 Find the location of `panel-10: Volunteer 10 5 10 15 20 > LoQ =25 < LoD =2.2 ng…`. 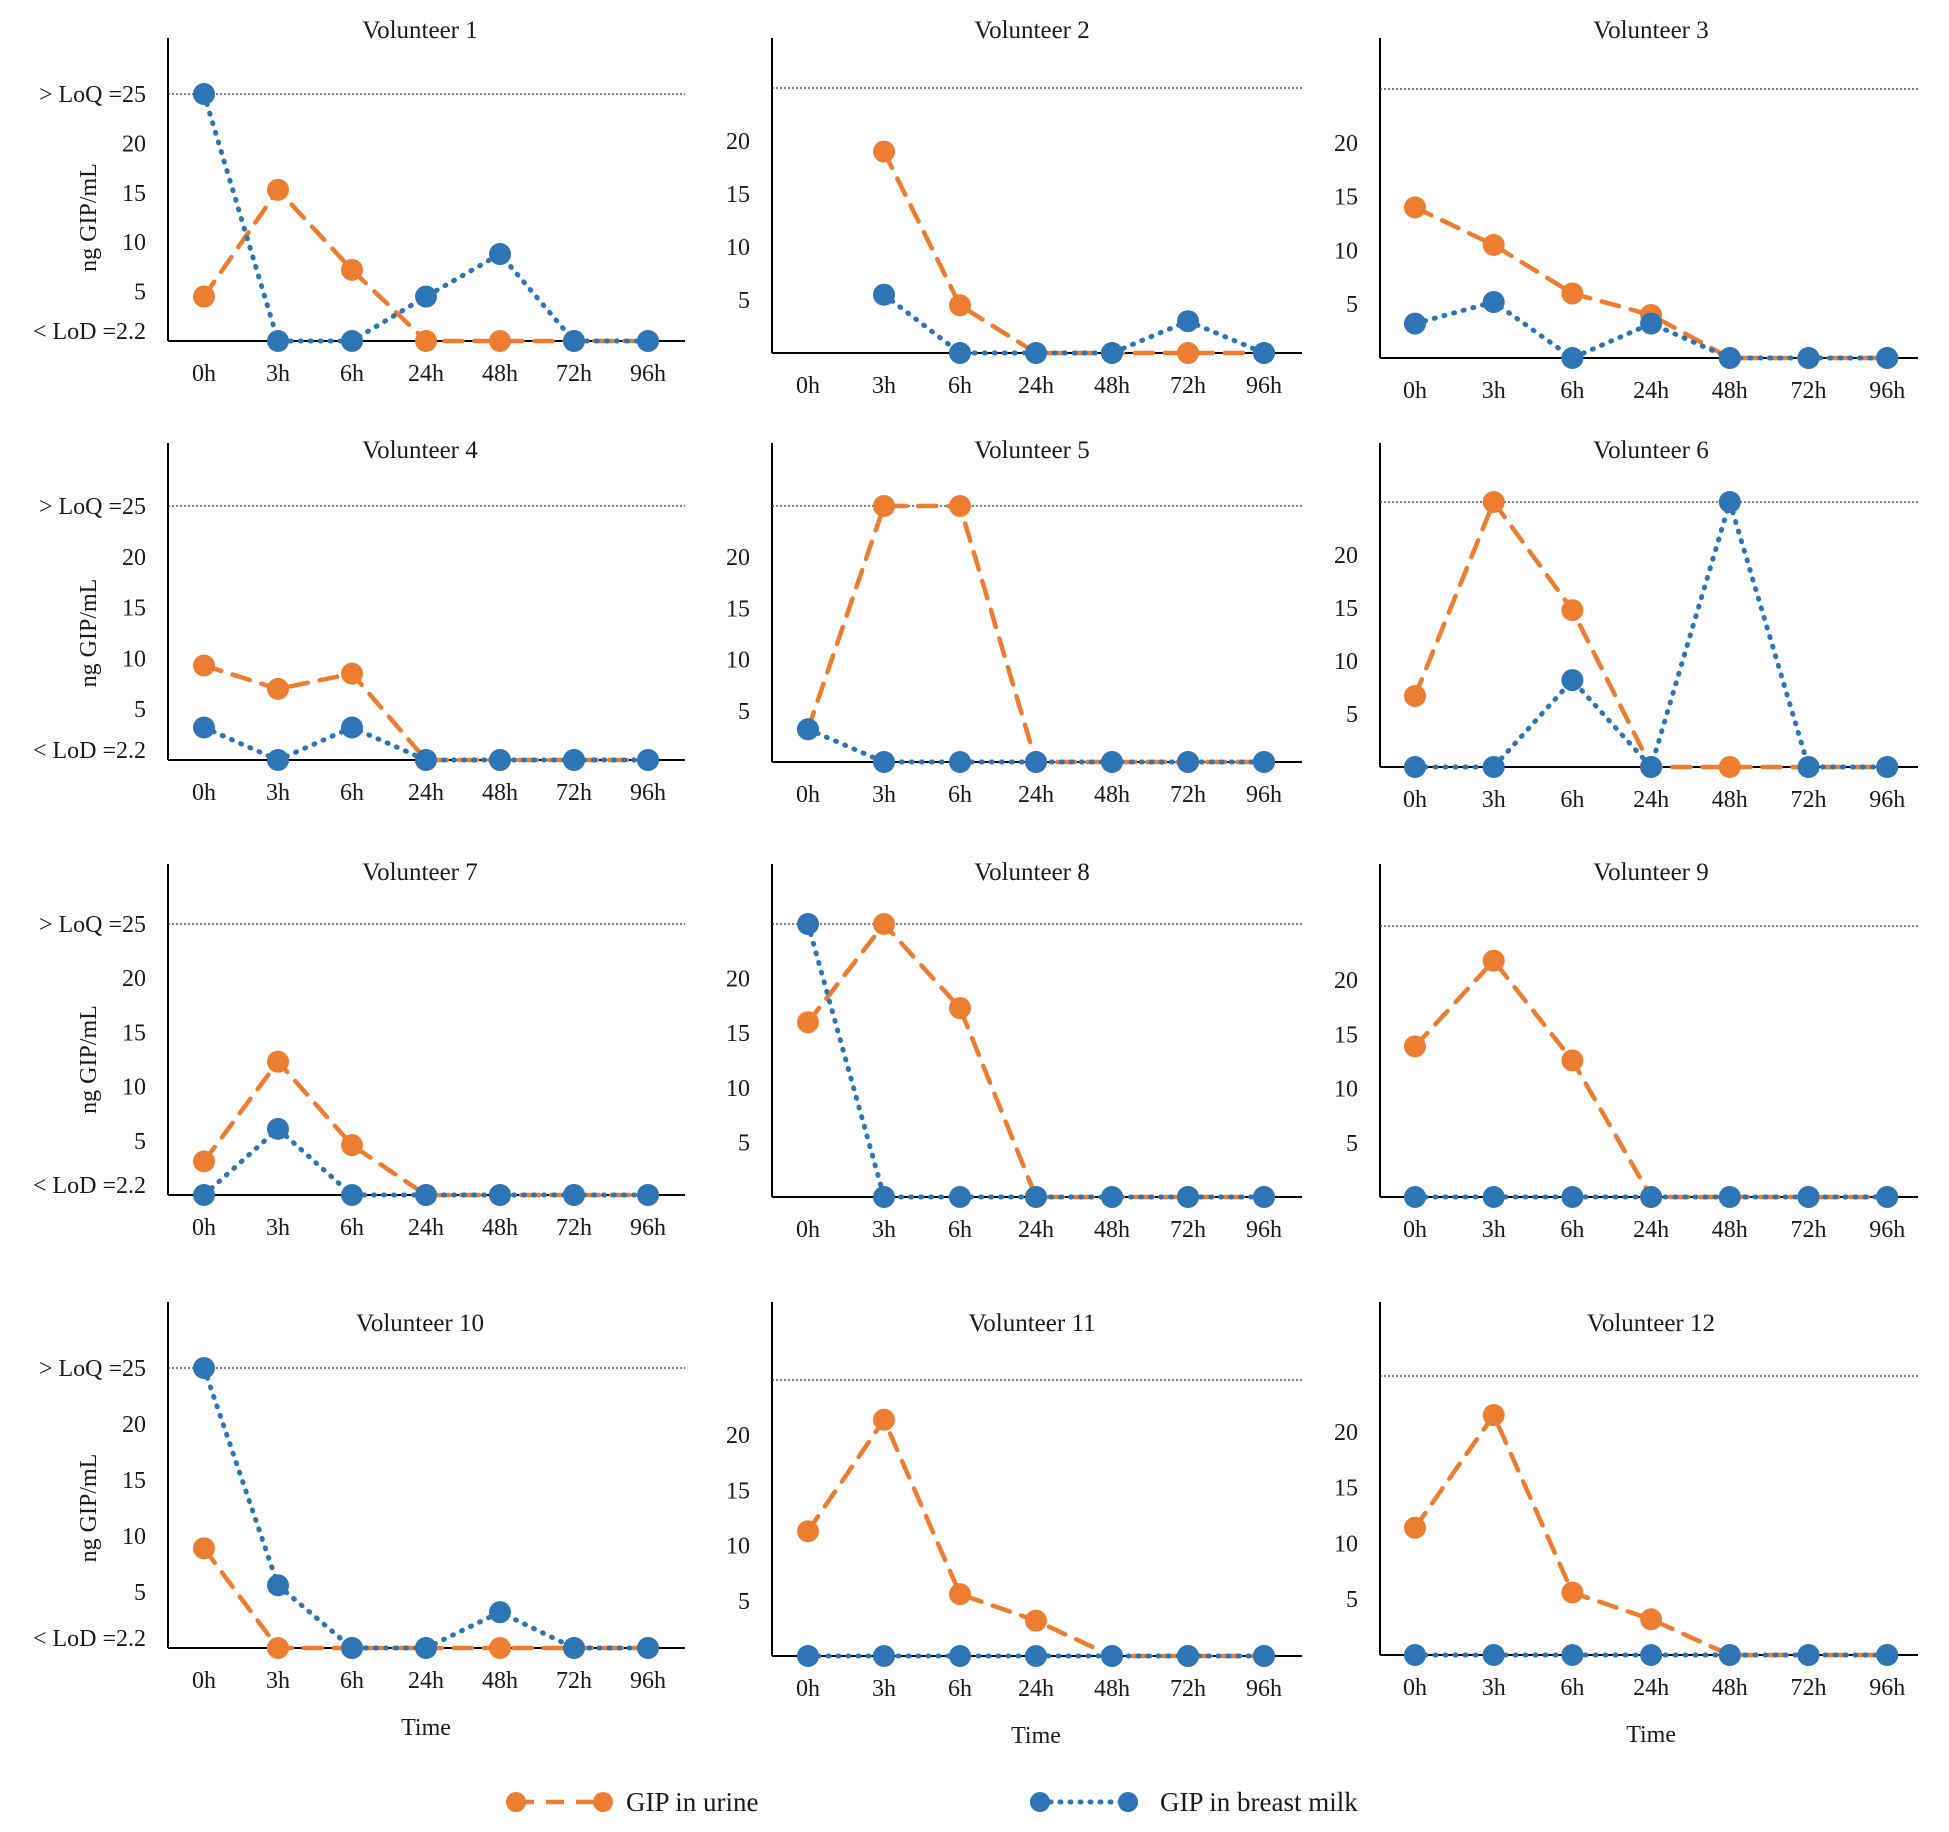

panel-10: Volunteer 10 5 10 15 20 > LoQ =25 < LoD =2.2 ng… is located at coordinates (359, 1521).